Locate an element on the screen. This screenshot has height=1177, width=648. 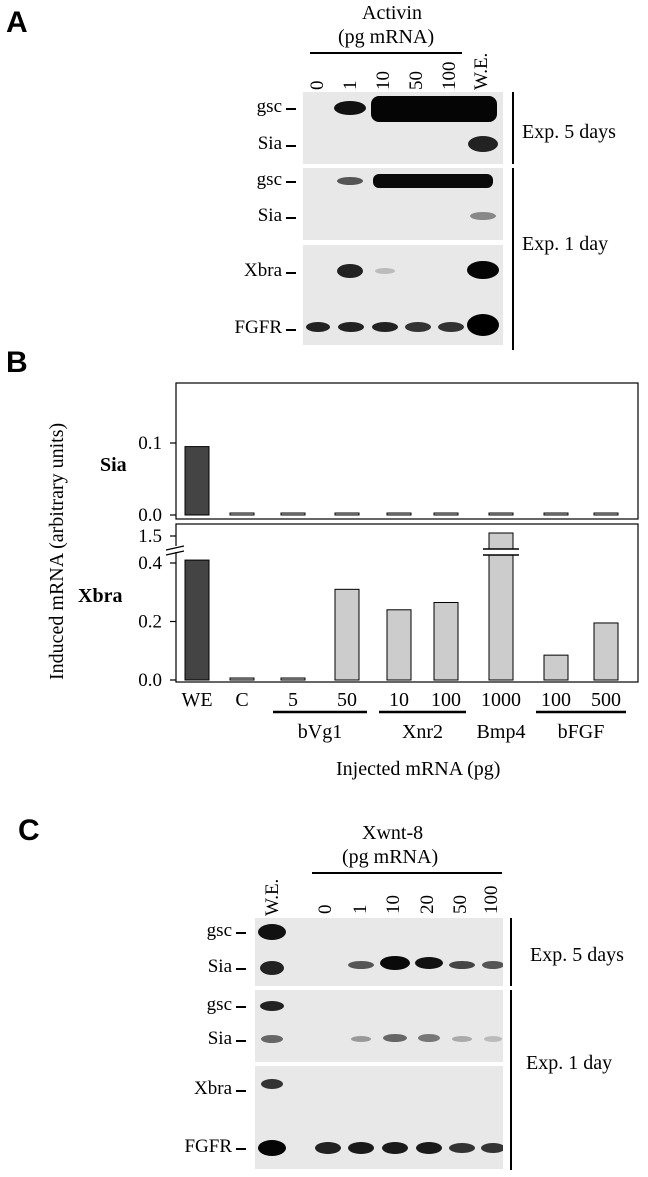
axis-break-gap is located at coordinates (174, 549).